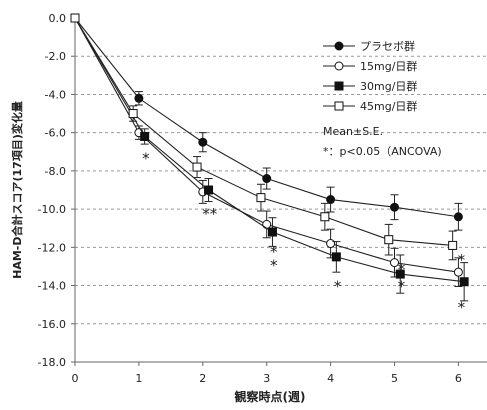 This screenshot has height=410, width=487. Describe the element at coordinates (52, 286) in the screenshot. I see `y-tick-label: -14.0` at that location.